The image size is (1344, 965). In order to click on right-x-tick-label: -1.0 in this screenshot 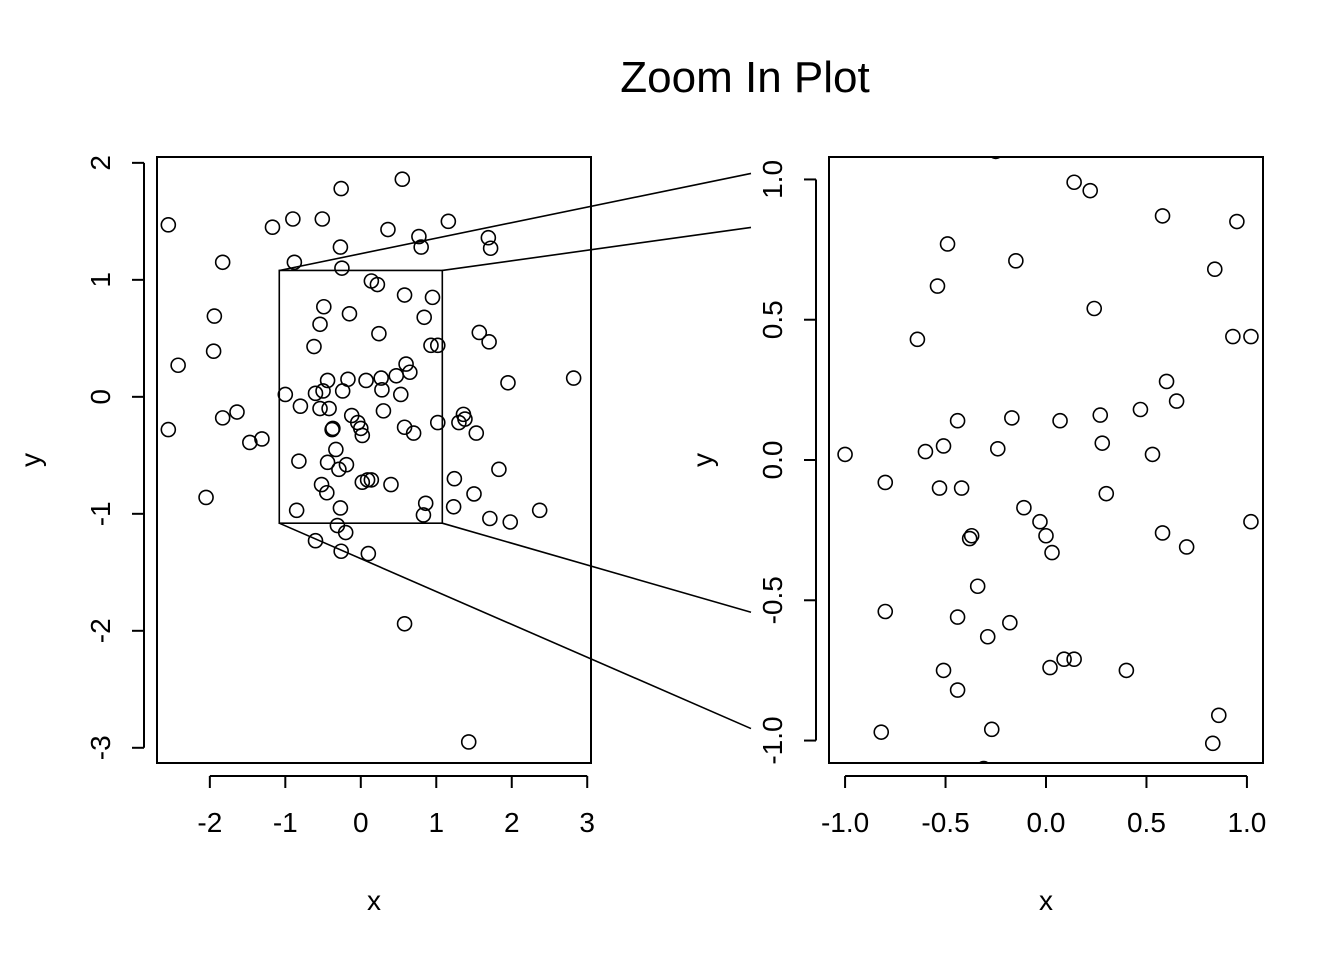, I will do `click(845, 822)`.